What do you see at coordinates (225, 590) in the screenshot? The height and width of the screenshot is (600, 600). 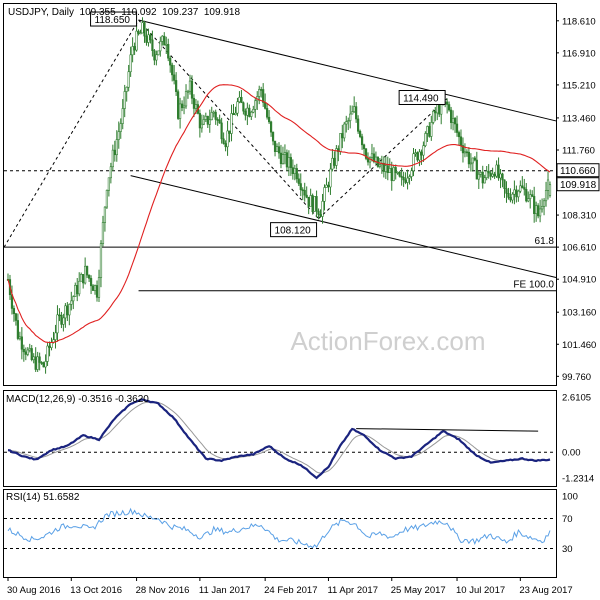 I see `x-tick-label: 11 Jan 2017` at bounding box center [225, 590].